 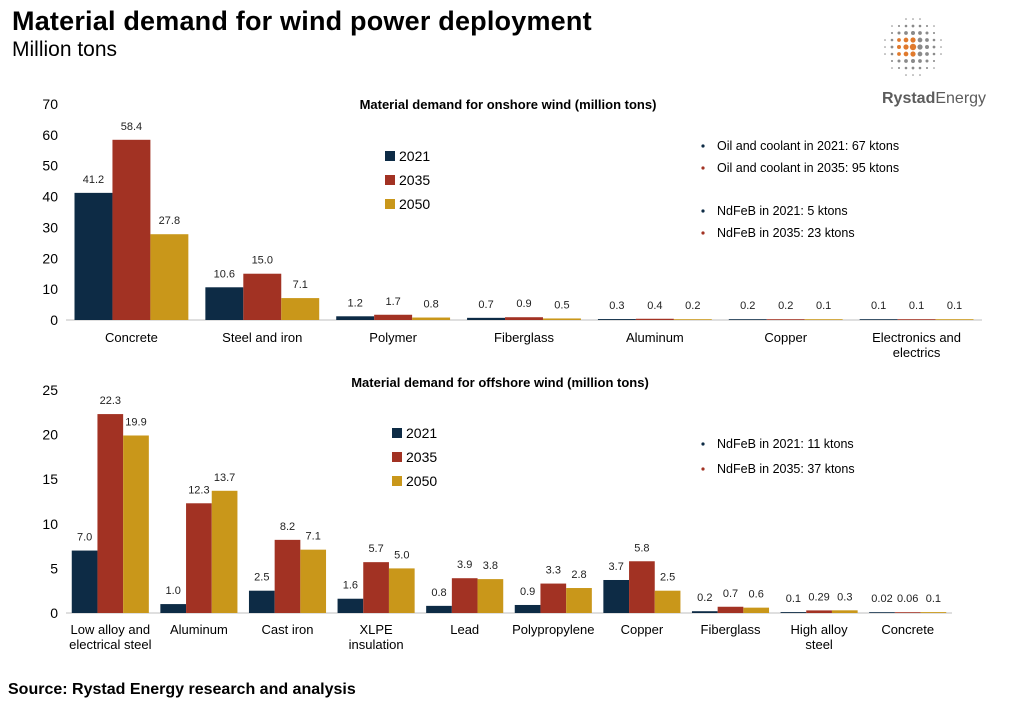 I want to click on data-label: 2.5, so click(x=261, y=578).